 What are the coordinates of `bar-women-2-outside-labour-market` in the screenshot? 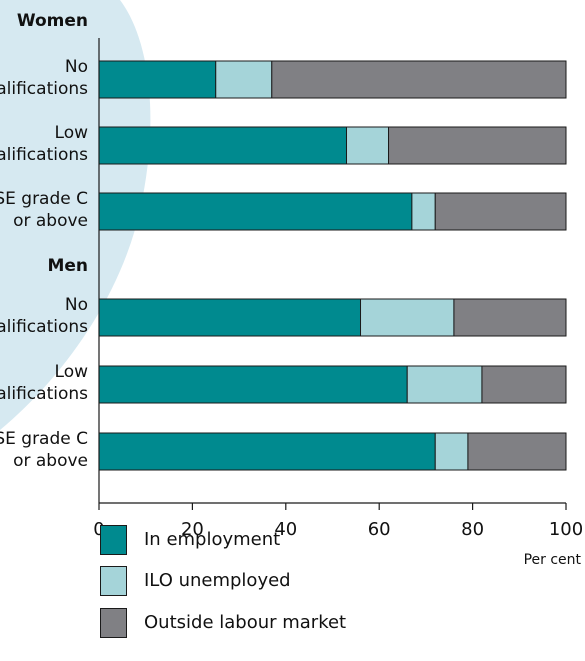 It's located at (500, 211).